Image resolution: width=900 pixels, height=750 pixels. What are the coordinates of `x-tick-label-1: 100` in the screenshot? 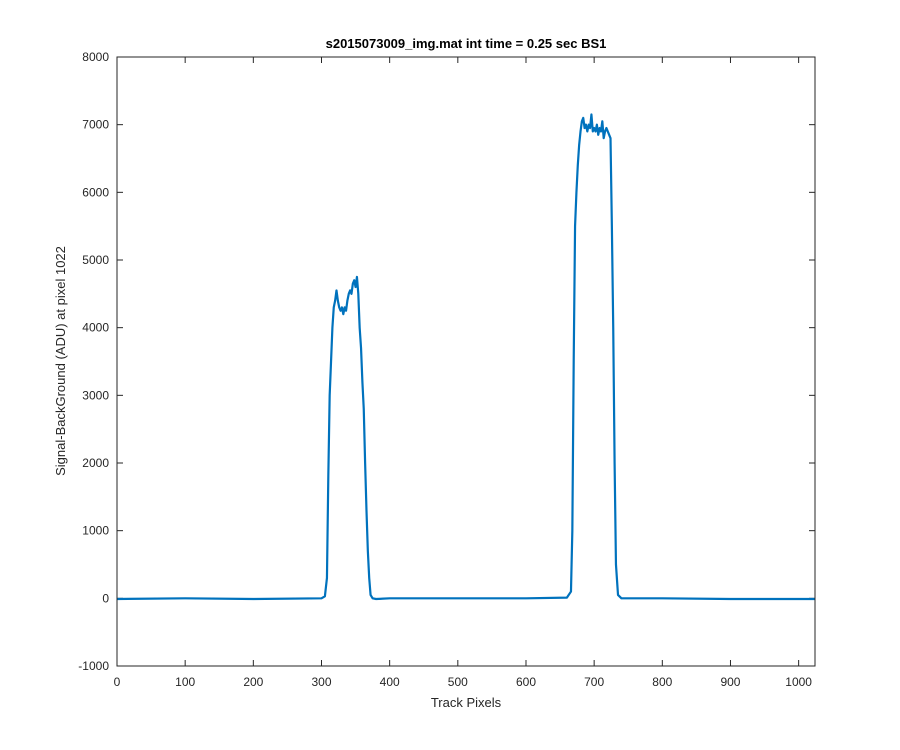 It's located at (185, 682).